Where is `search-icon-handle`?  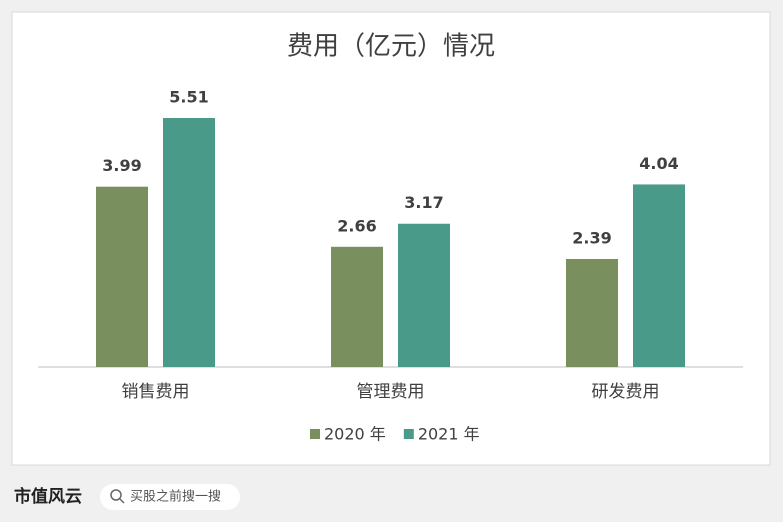
search-icon-handle is located at coordinates (122, 501).